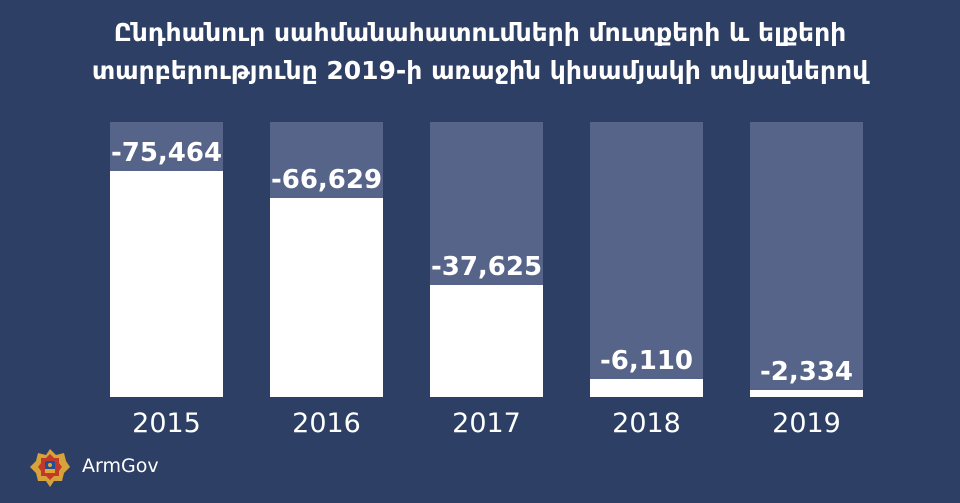 The width and height of the screenshot is (960, 503). Describe the element at coordinates (326, 423) in the screenshot. I see `x-tick-label-2016: 2016` at that location.